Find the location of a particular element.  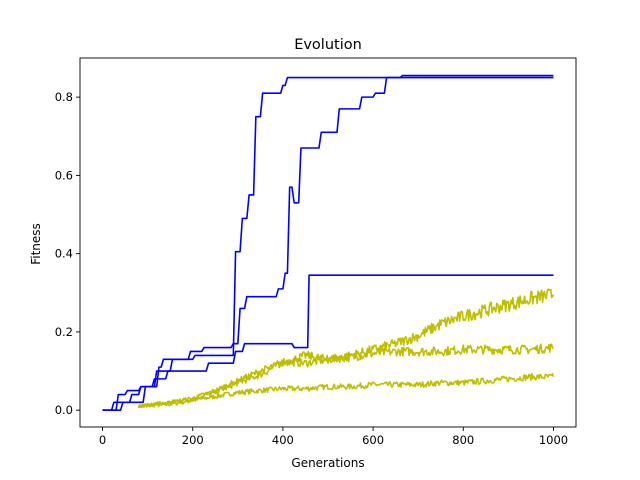

x-tick-label: 1000 is located at coordinates (553, 440).